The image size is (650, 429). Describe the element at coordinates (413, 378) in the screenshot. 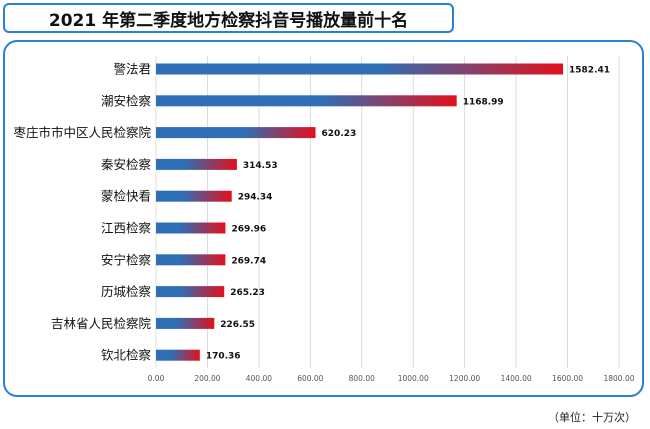

I see `x-tick-label: 1000.00` at that location.